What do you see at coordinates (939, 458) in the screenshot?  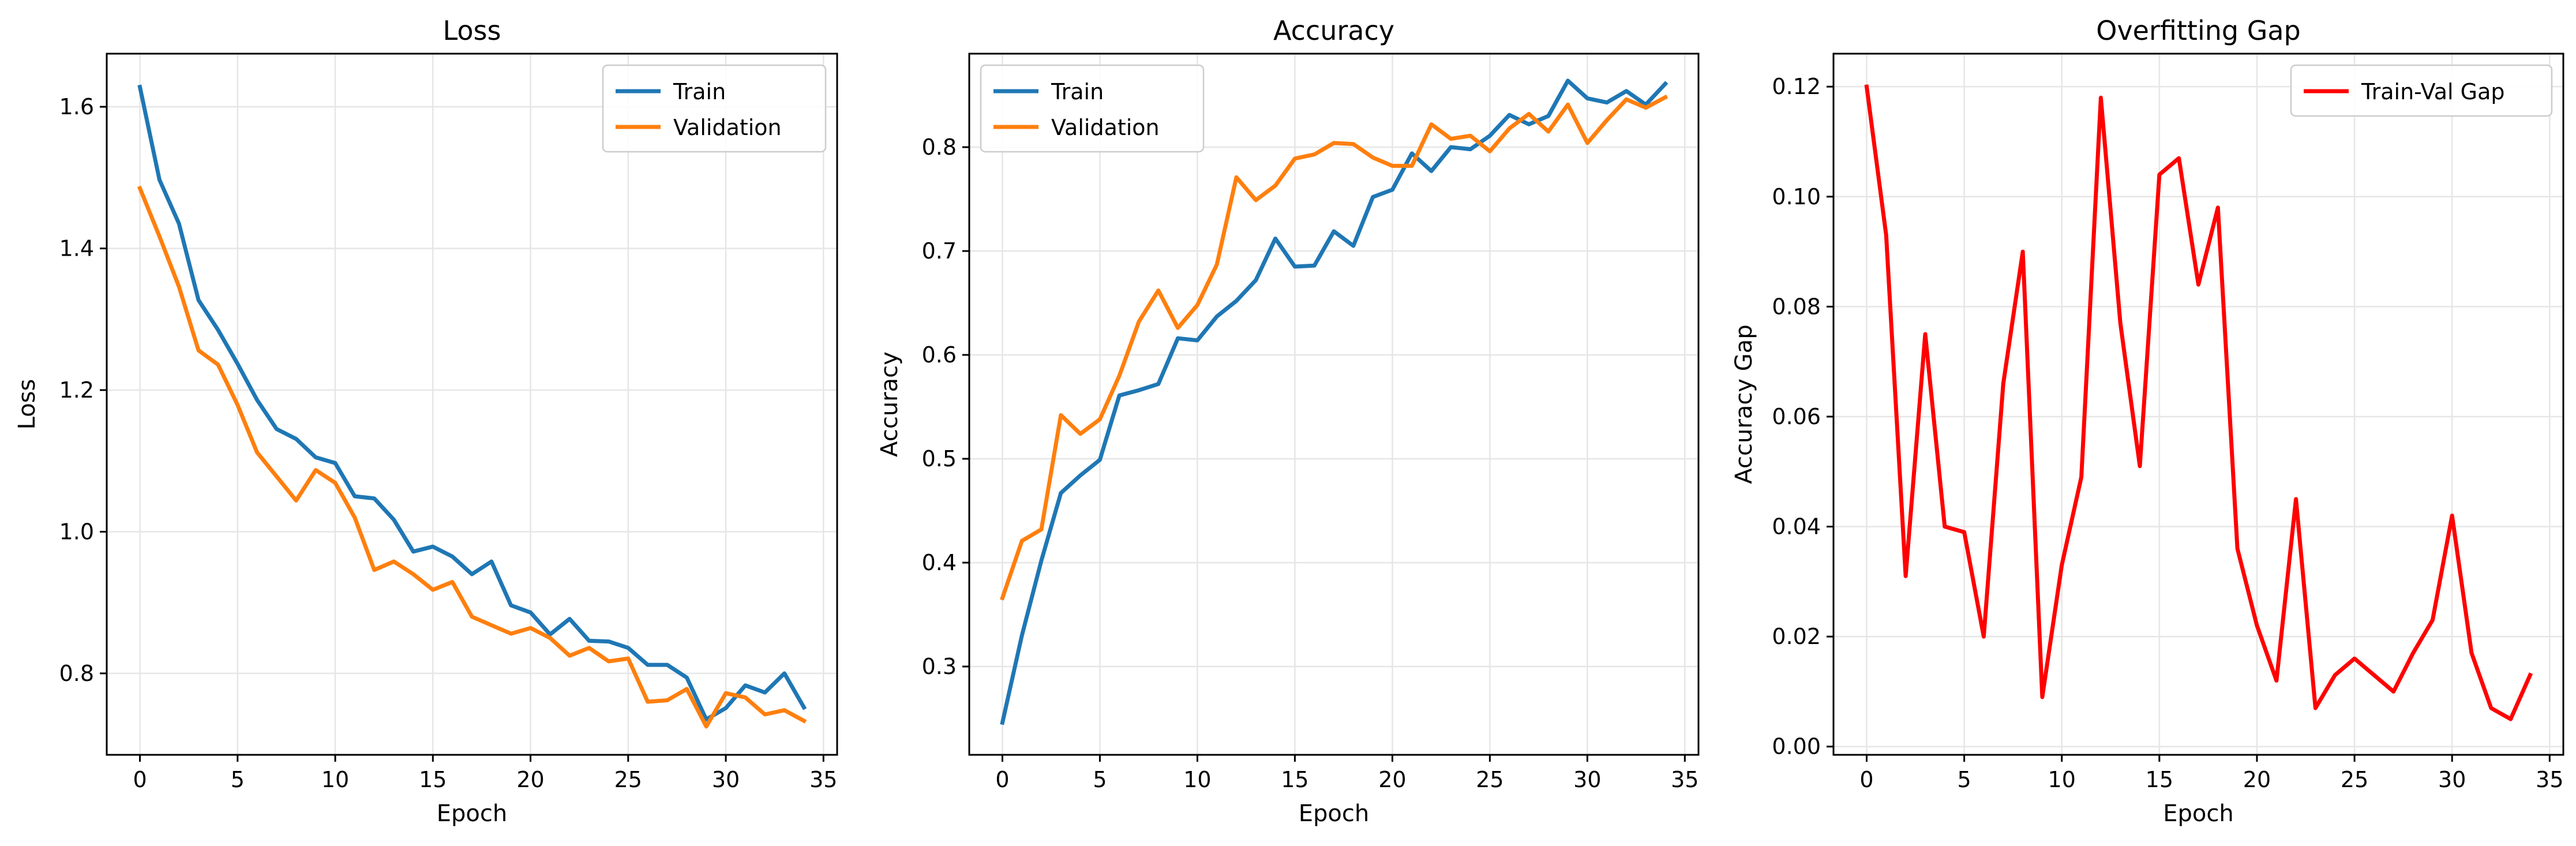 I see `y-tick-label: 0.5` at bounding box center [939, 458].